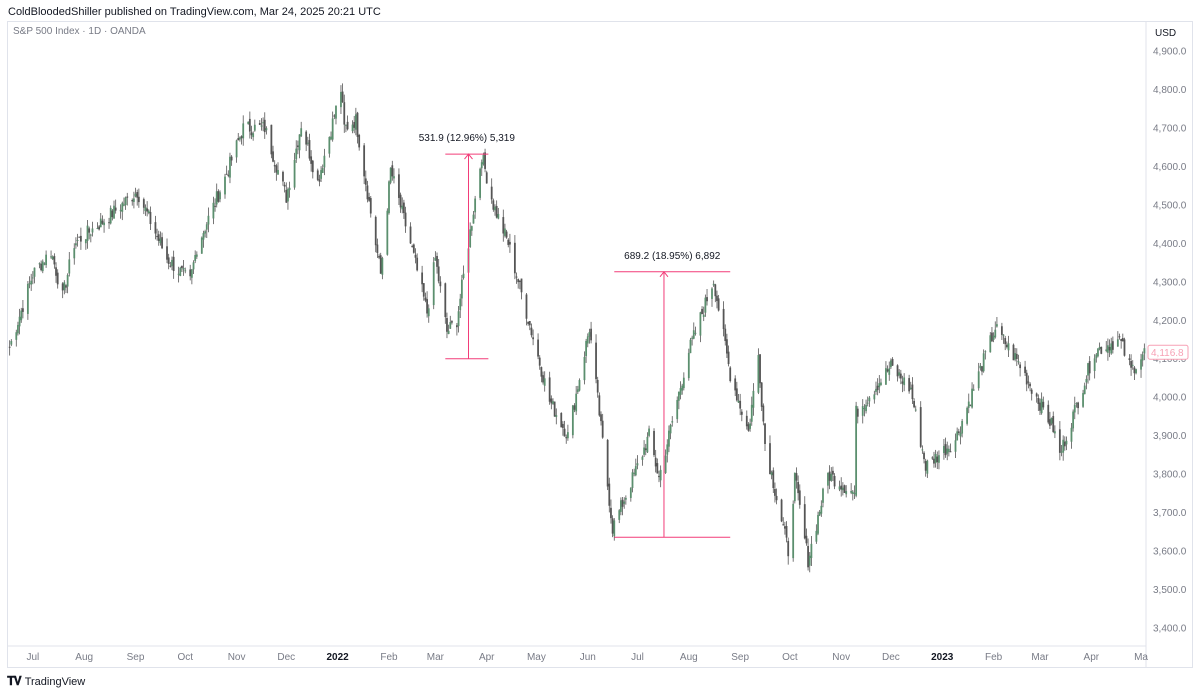  Describe the element at coordinates (286, 657) in the screenshot. I see `x-tick-label: Dec` at that location.